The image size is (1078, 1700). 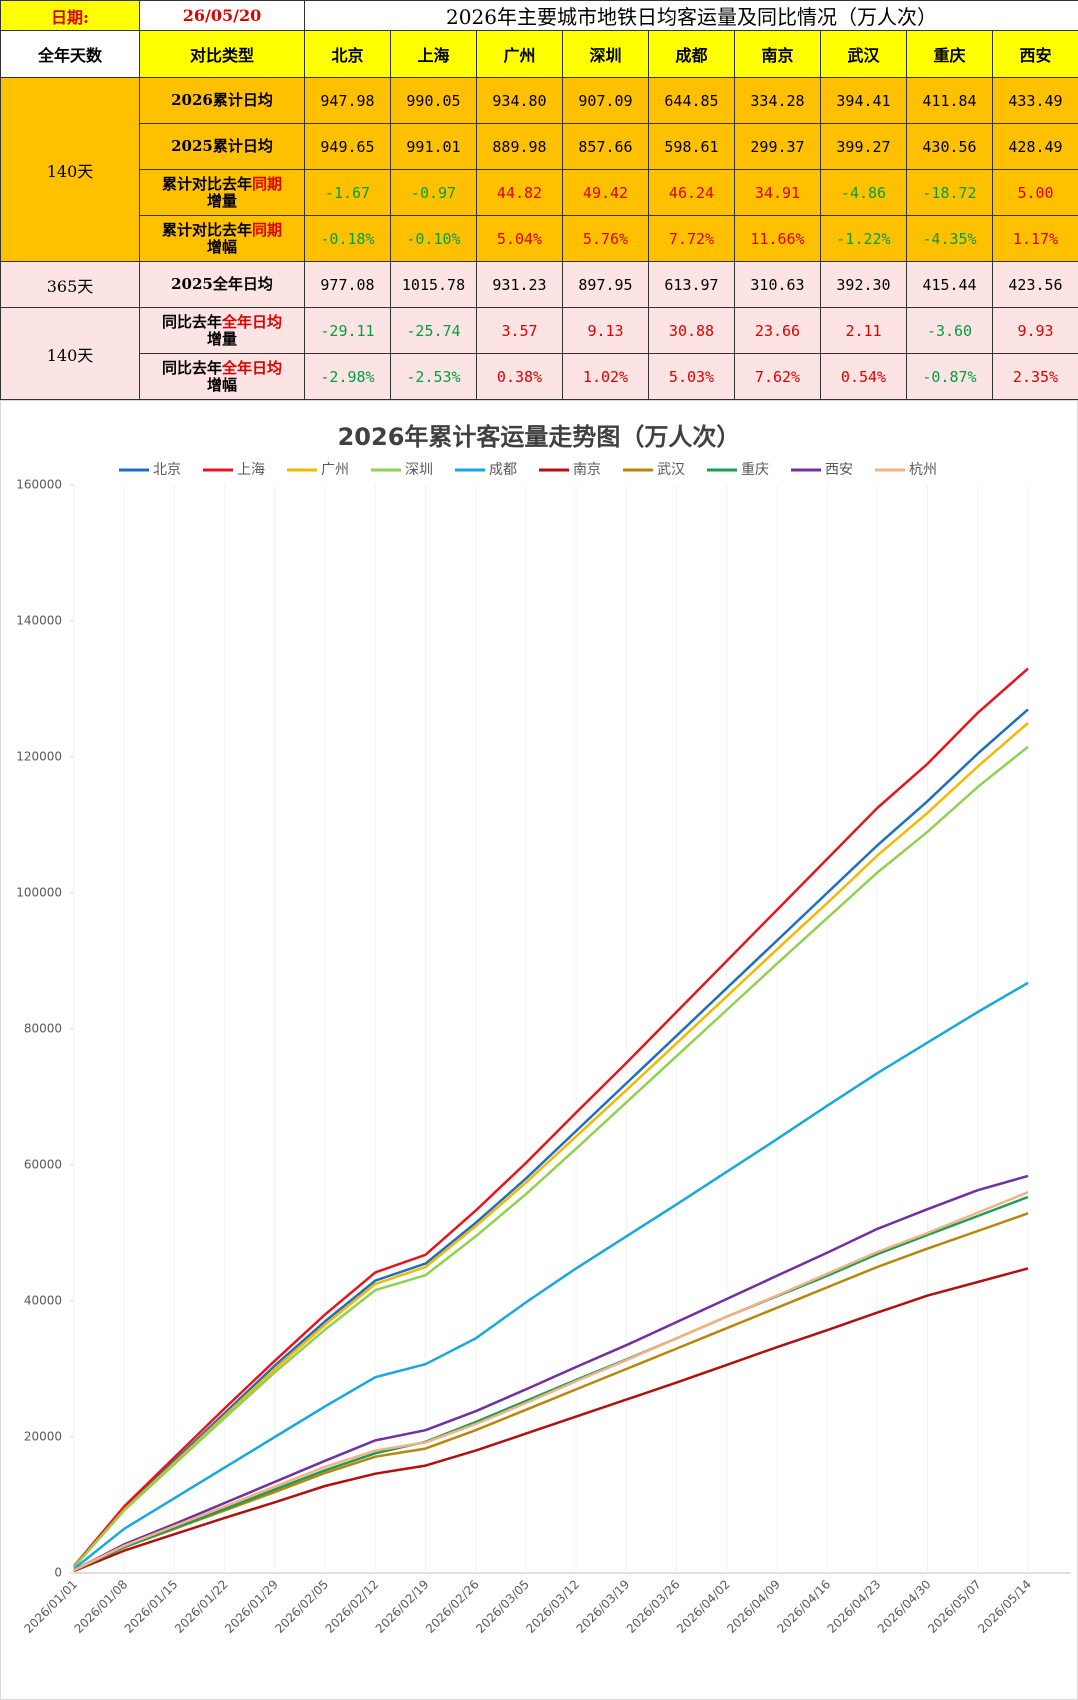 What do you see at coordinates (39, 485) in the screenshot?
I see `y-tick-label: 160000` at bounding box center [39, 485].